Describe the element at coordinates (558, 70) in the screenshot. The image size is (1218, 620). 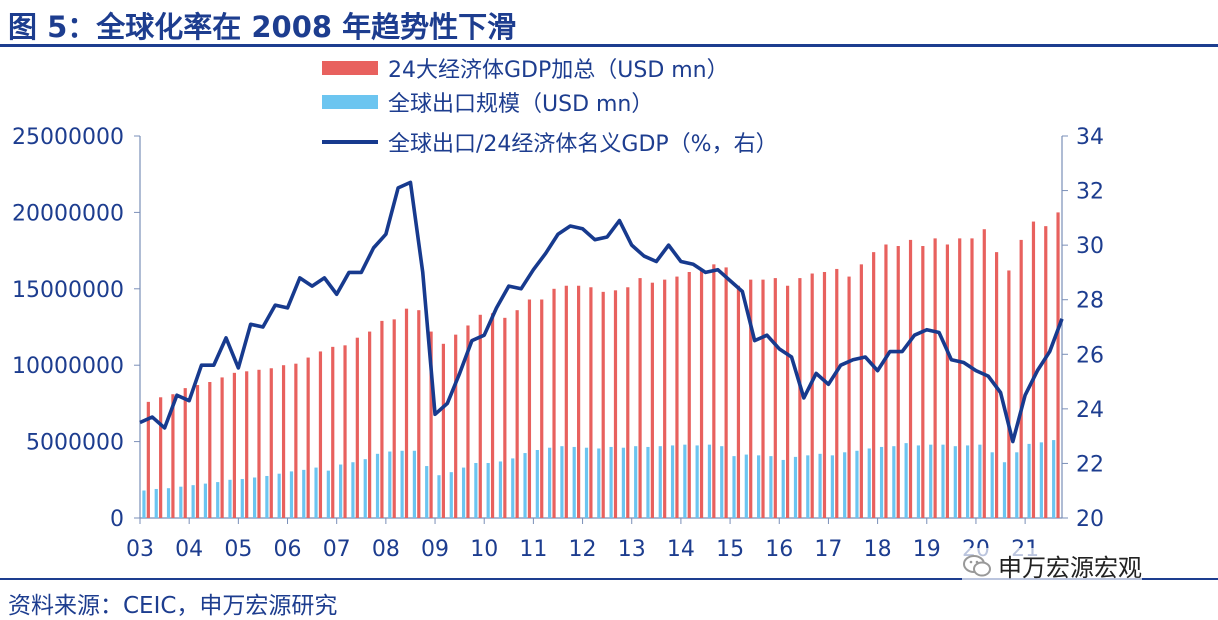
I see `legend-label: 24大经济体GDP加总（USD mn）` at that location.